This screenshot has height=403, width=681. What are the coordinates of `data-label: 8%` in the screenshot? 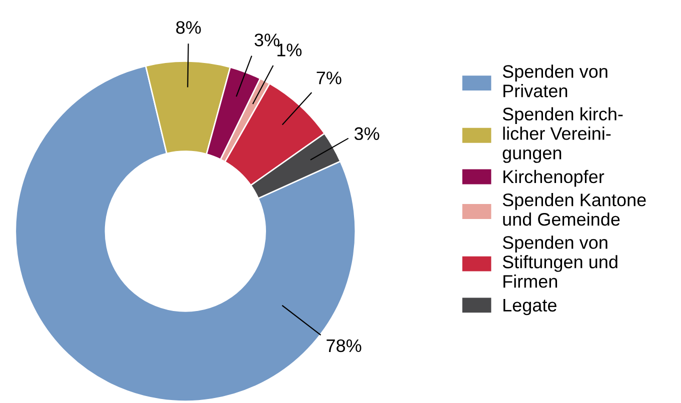 It's located at (188, 27).